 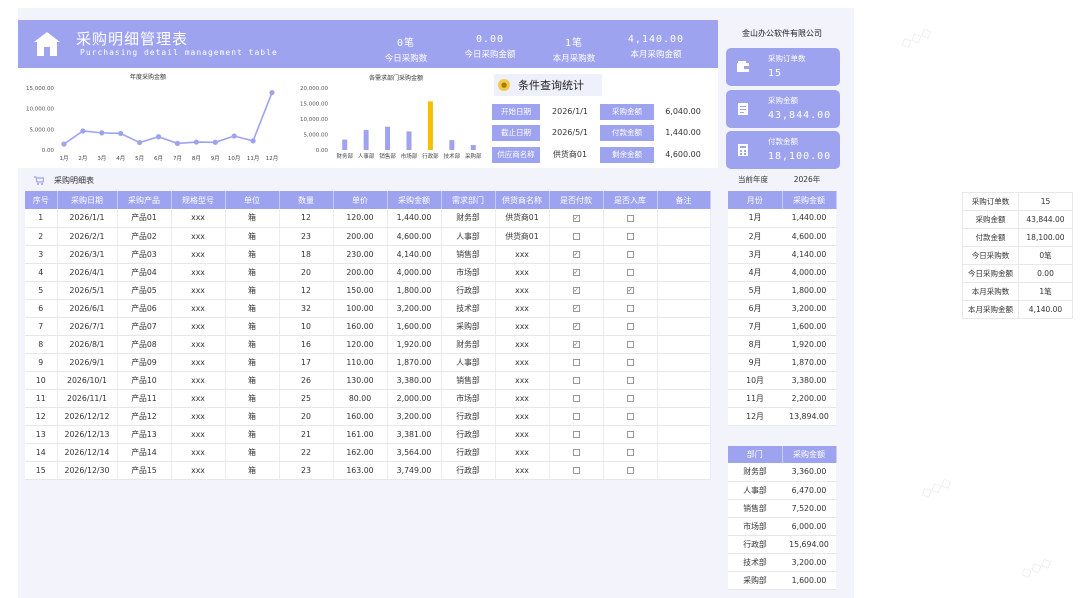 What do you see at coordinates (807, 179) in the screenshot?
I see `year-value: 2026年` at bounding box center [807, 179].